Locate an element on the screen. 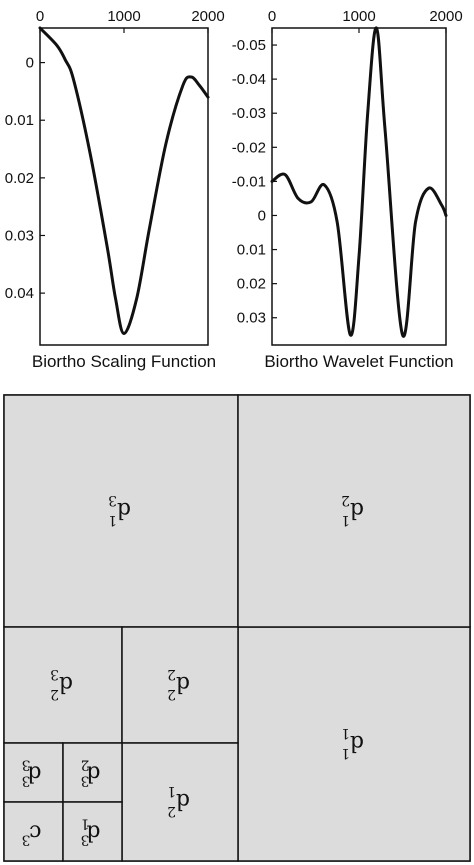  wavelet-axes-frame is located at coordinates (359, 186).